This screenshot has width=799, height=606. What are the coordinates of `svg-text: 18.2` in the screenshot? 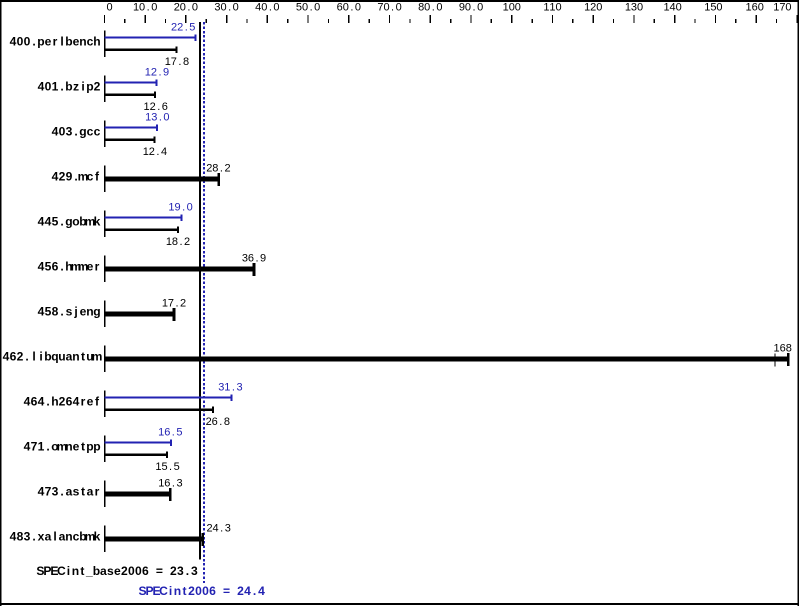 It's located at (178, 242).